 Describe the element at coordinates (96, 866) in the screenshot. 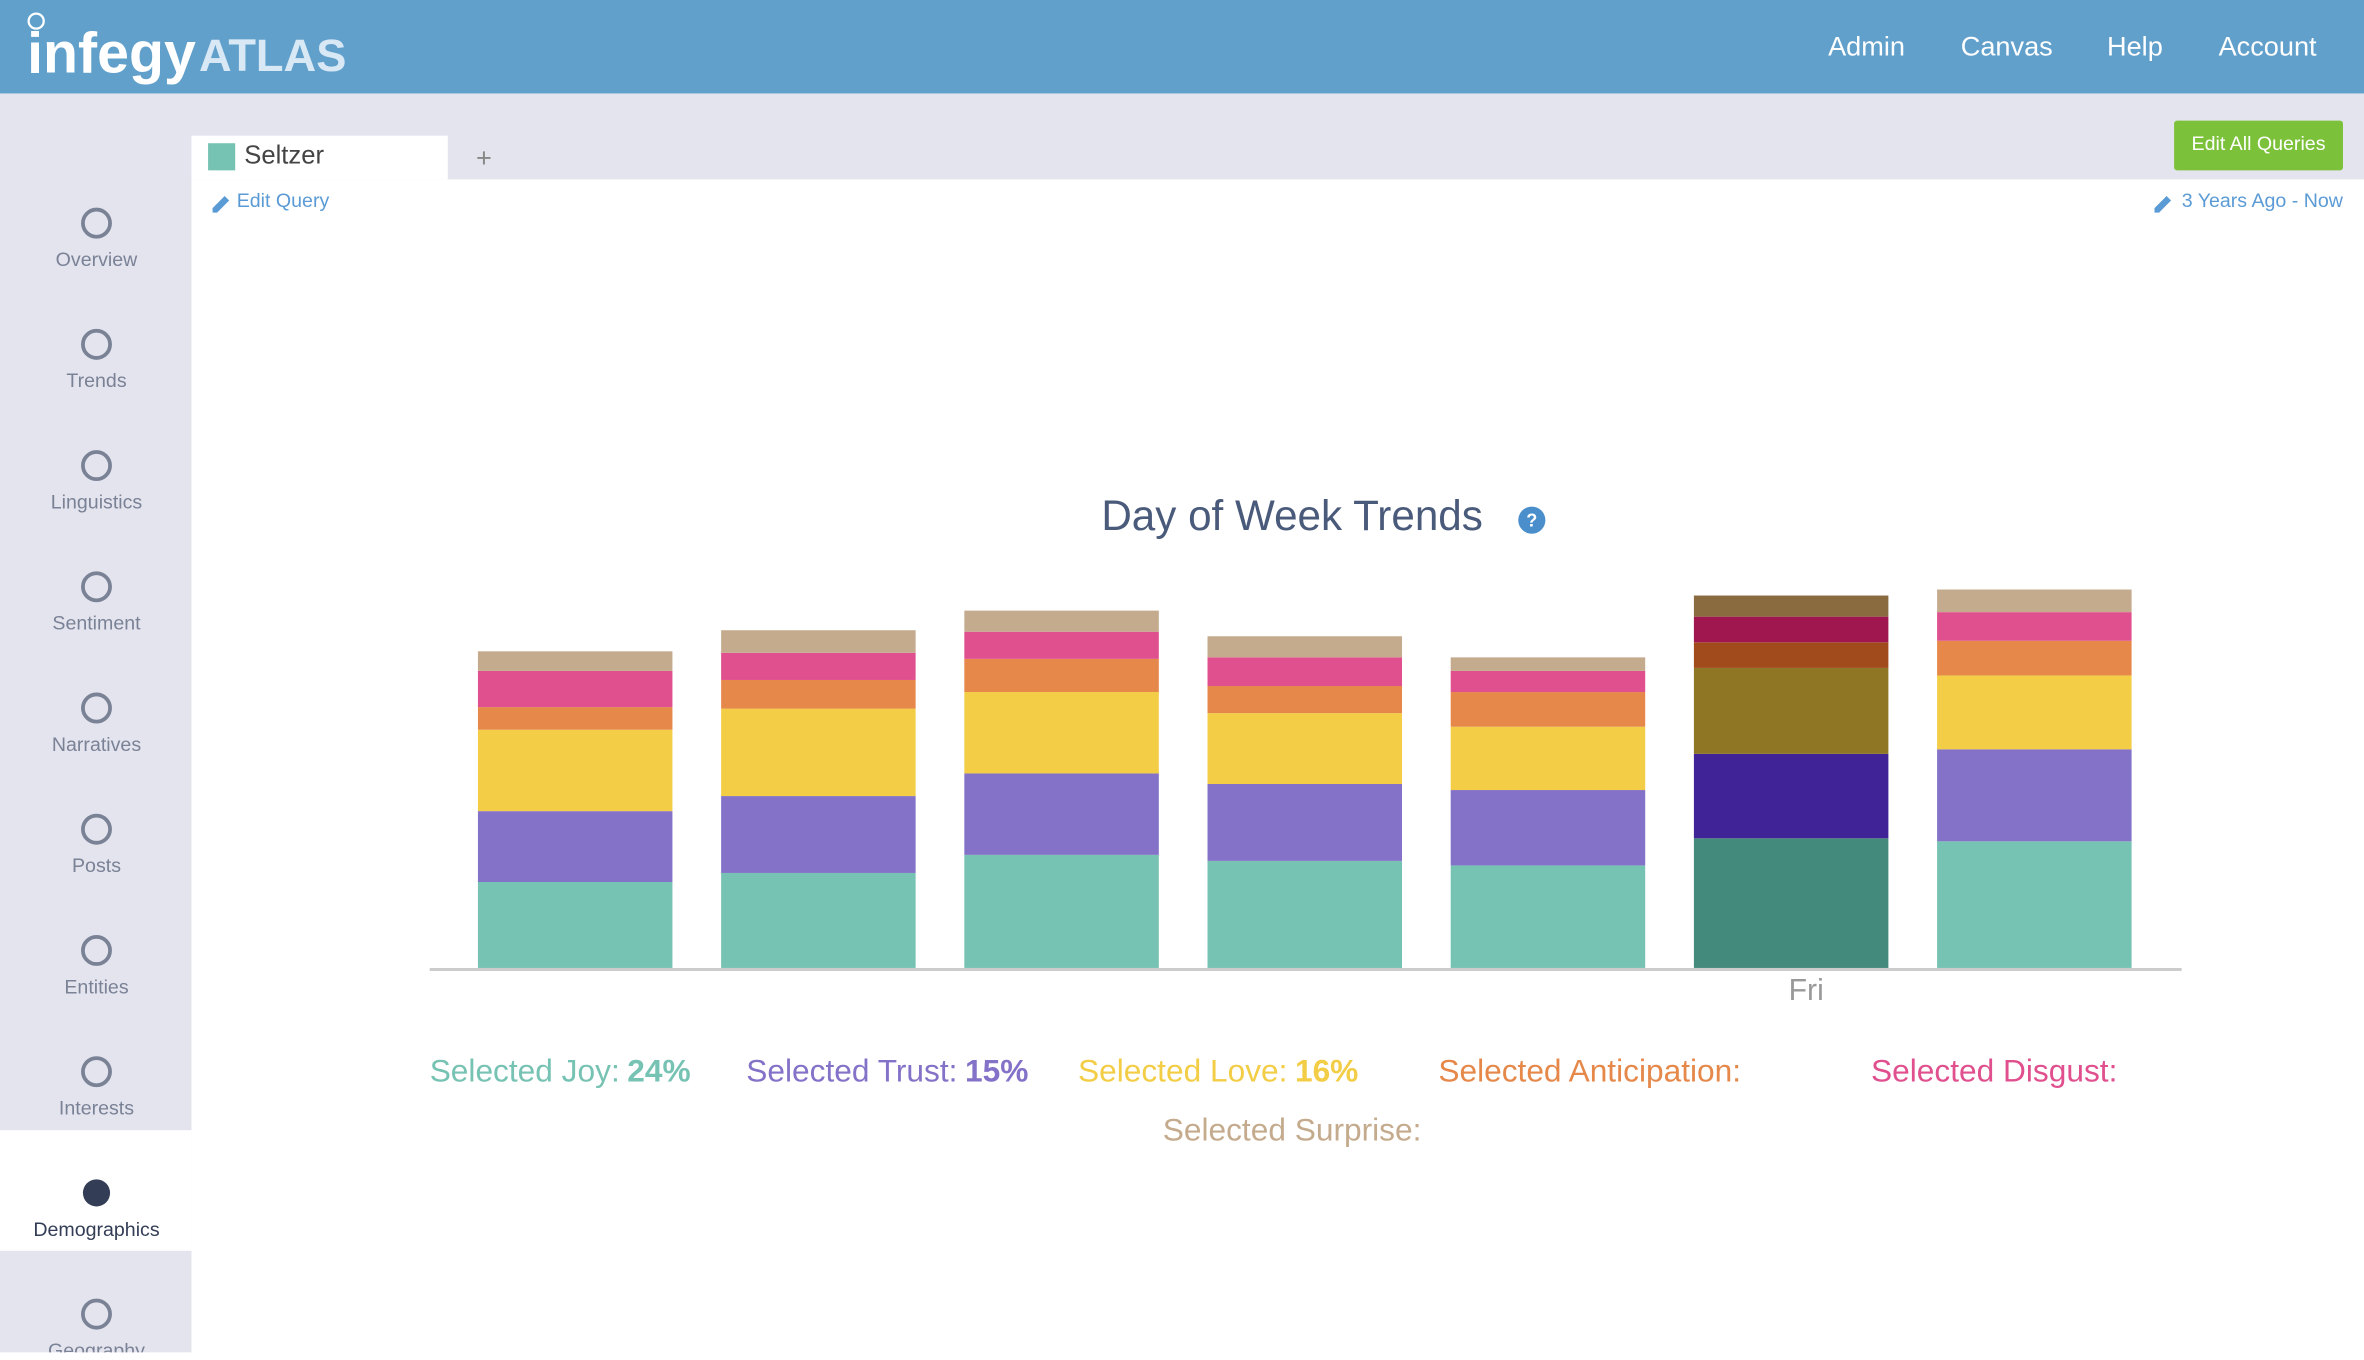

I see `sidebar-label: Posts` at that location.